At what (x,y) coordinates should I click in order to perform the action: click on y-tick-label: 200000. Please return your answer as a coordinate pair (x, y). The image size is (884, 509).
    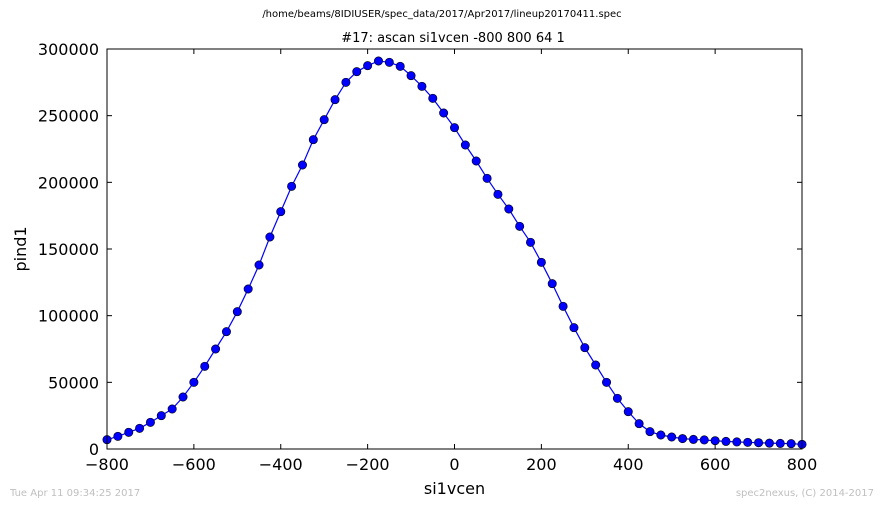
    Looking at the image, I should click on (68, 182).